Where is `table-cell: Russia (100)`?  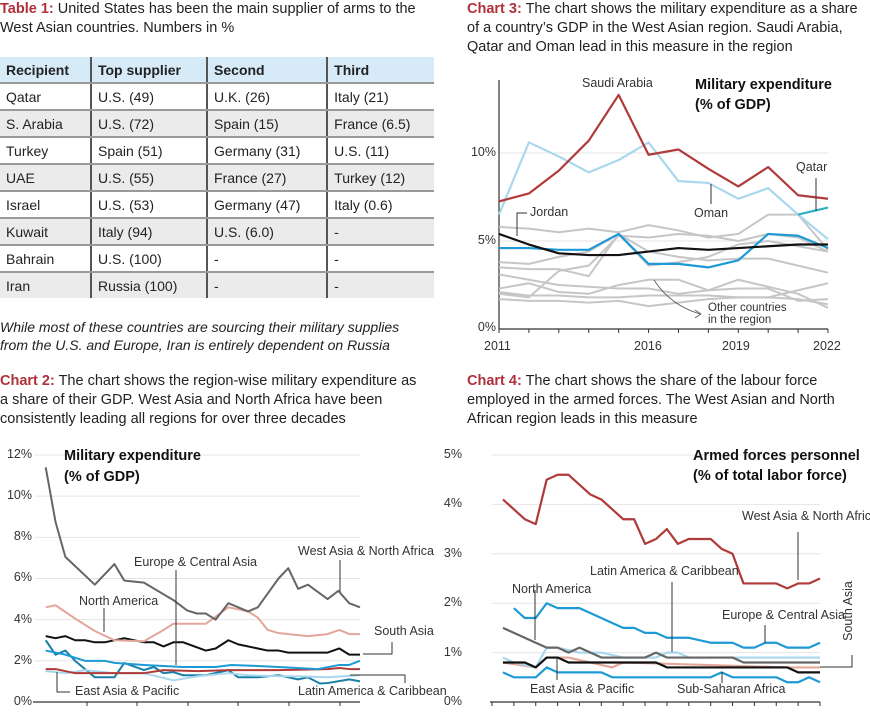
table-cell: Russia (100) is located at coordinates (148, 285).